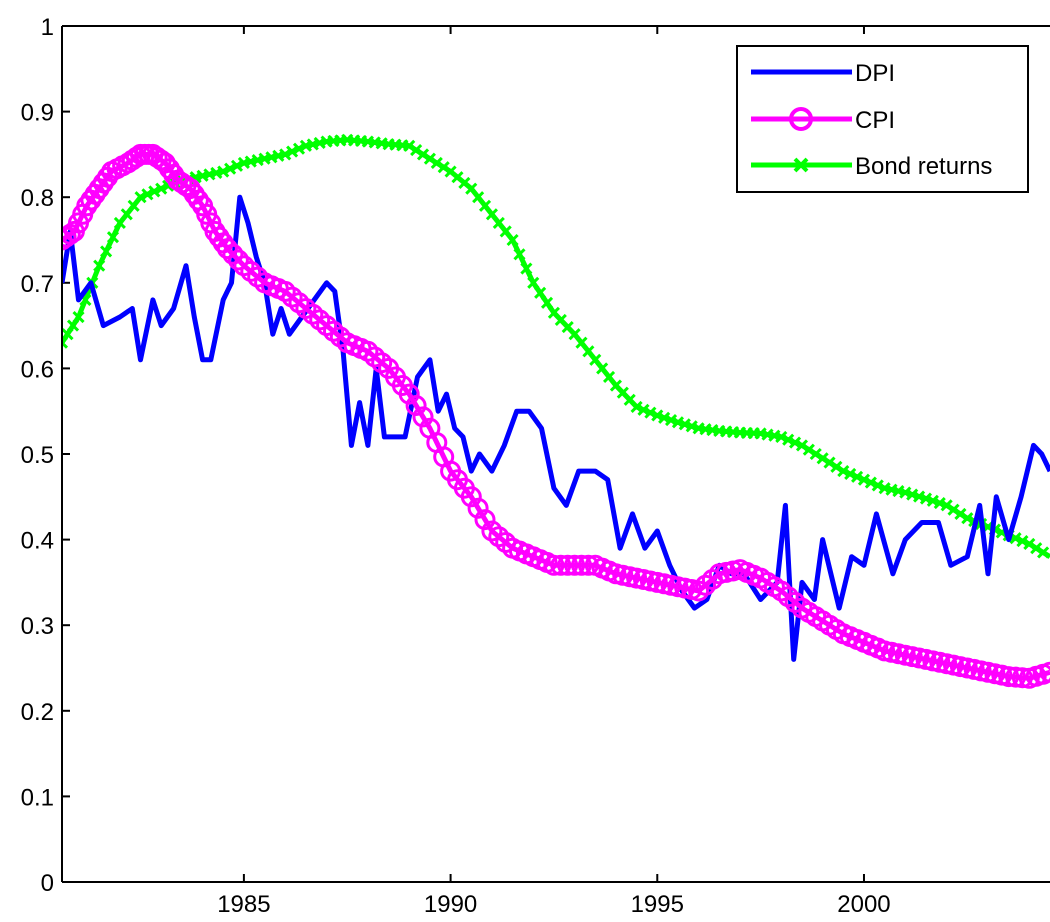 Image resolution: width=1050 pixels, height=922 pixels. What do you see at coordinates (47, 27) in the screenshot?
I see `y-tick-label: 1` at bounding box center [47, 27].